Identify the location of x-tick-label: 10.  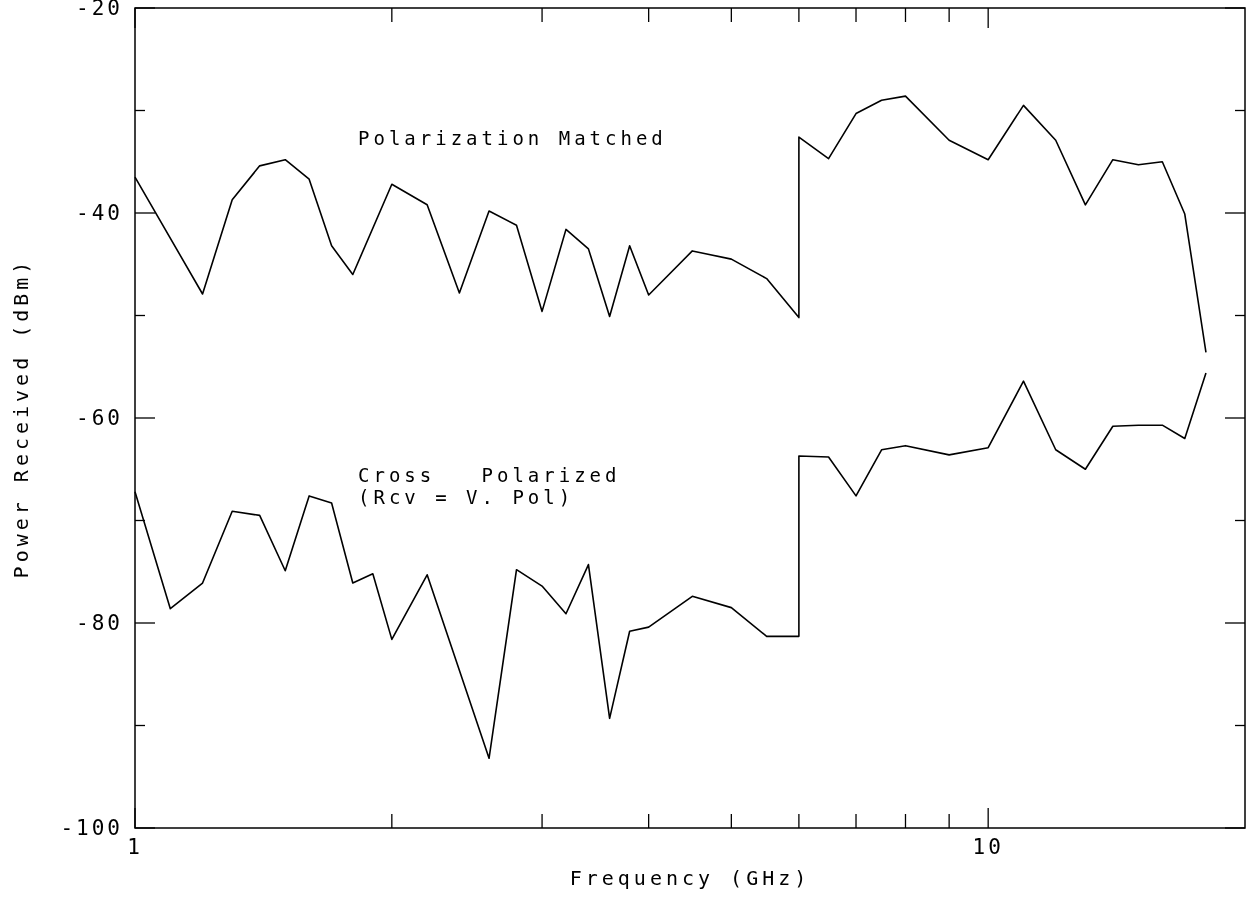
(988, 847).